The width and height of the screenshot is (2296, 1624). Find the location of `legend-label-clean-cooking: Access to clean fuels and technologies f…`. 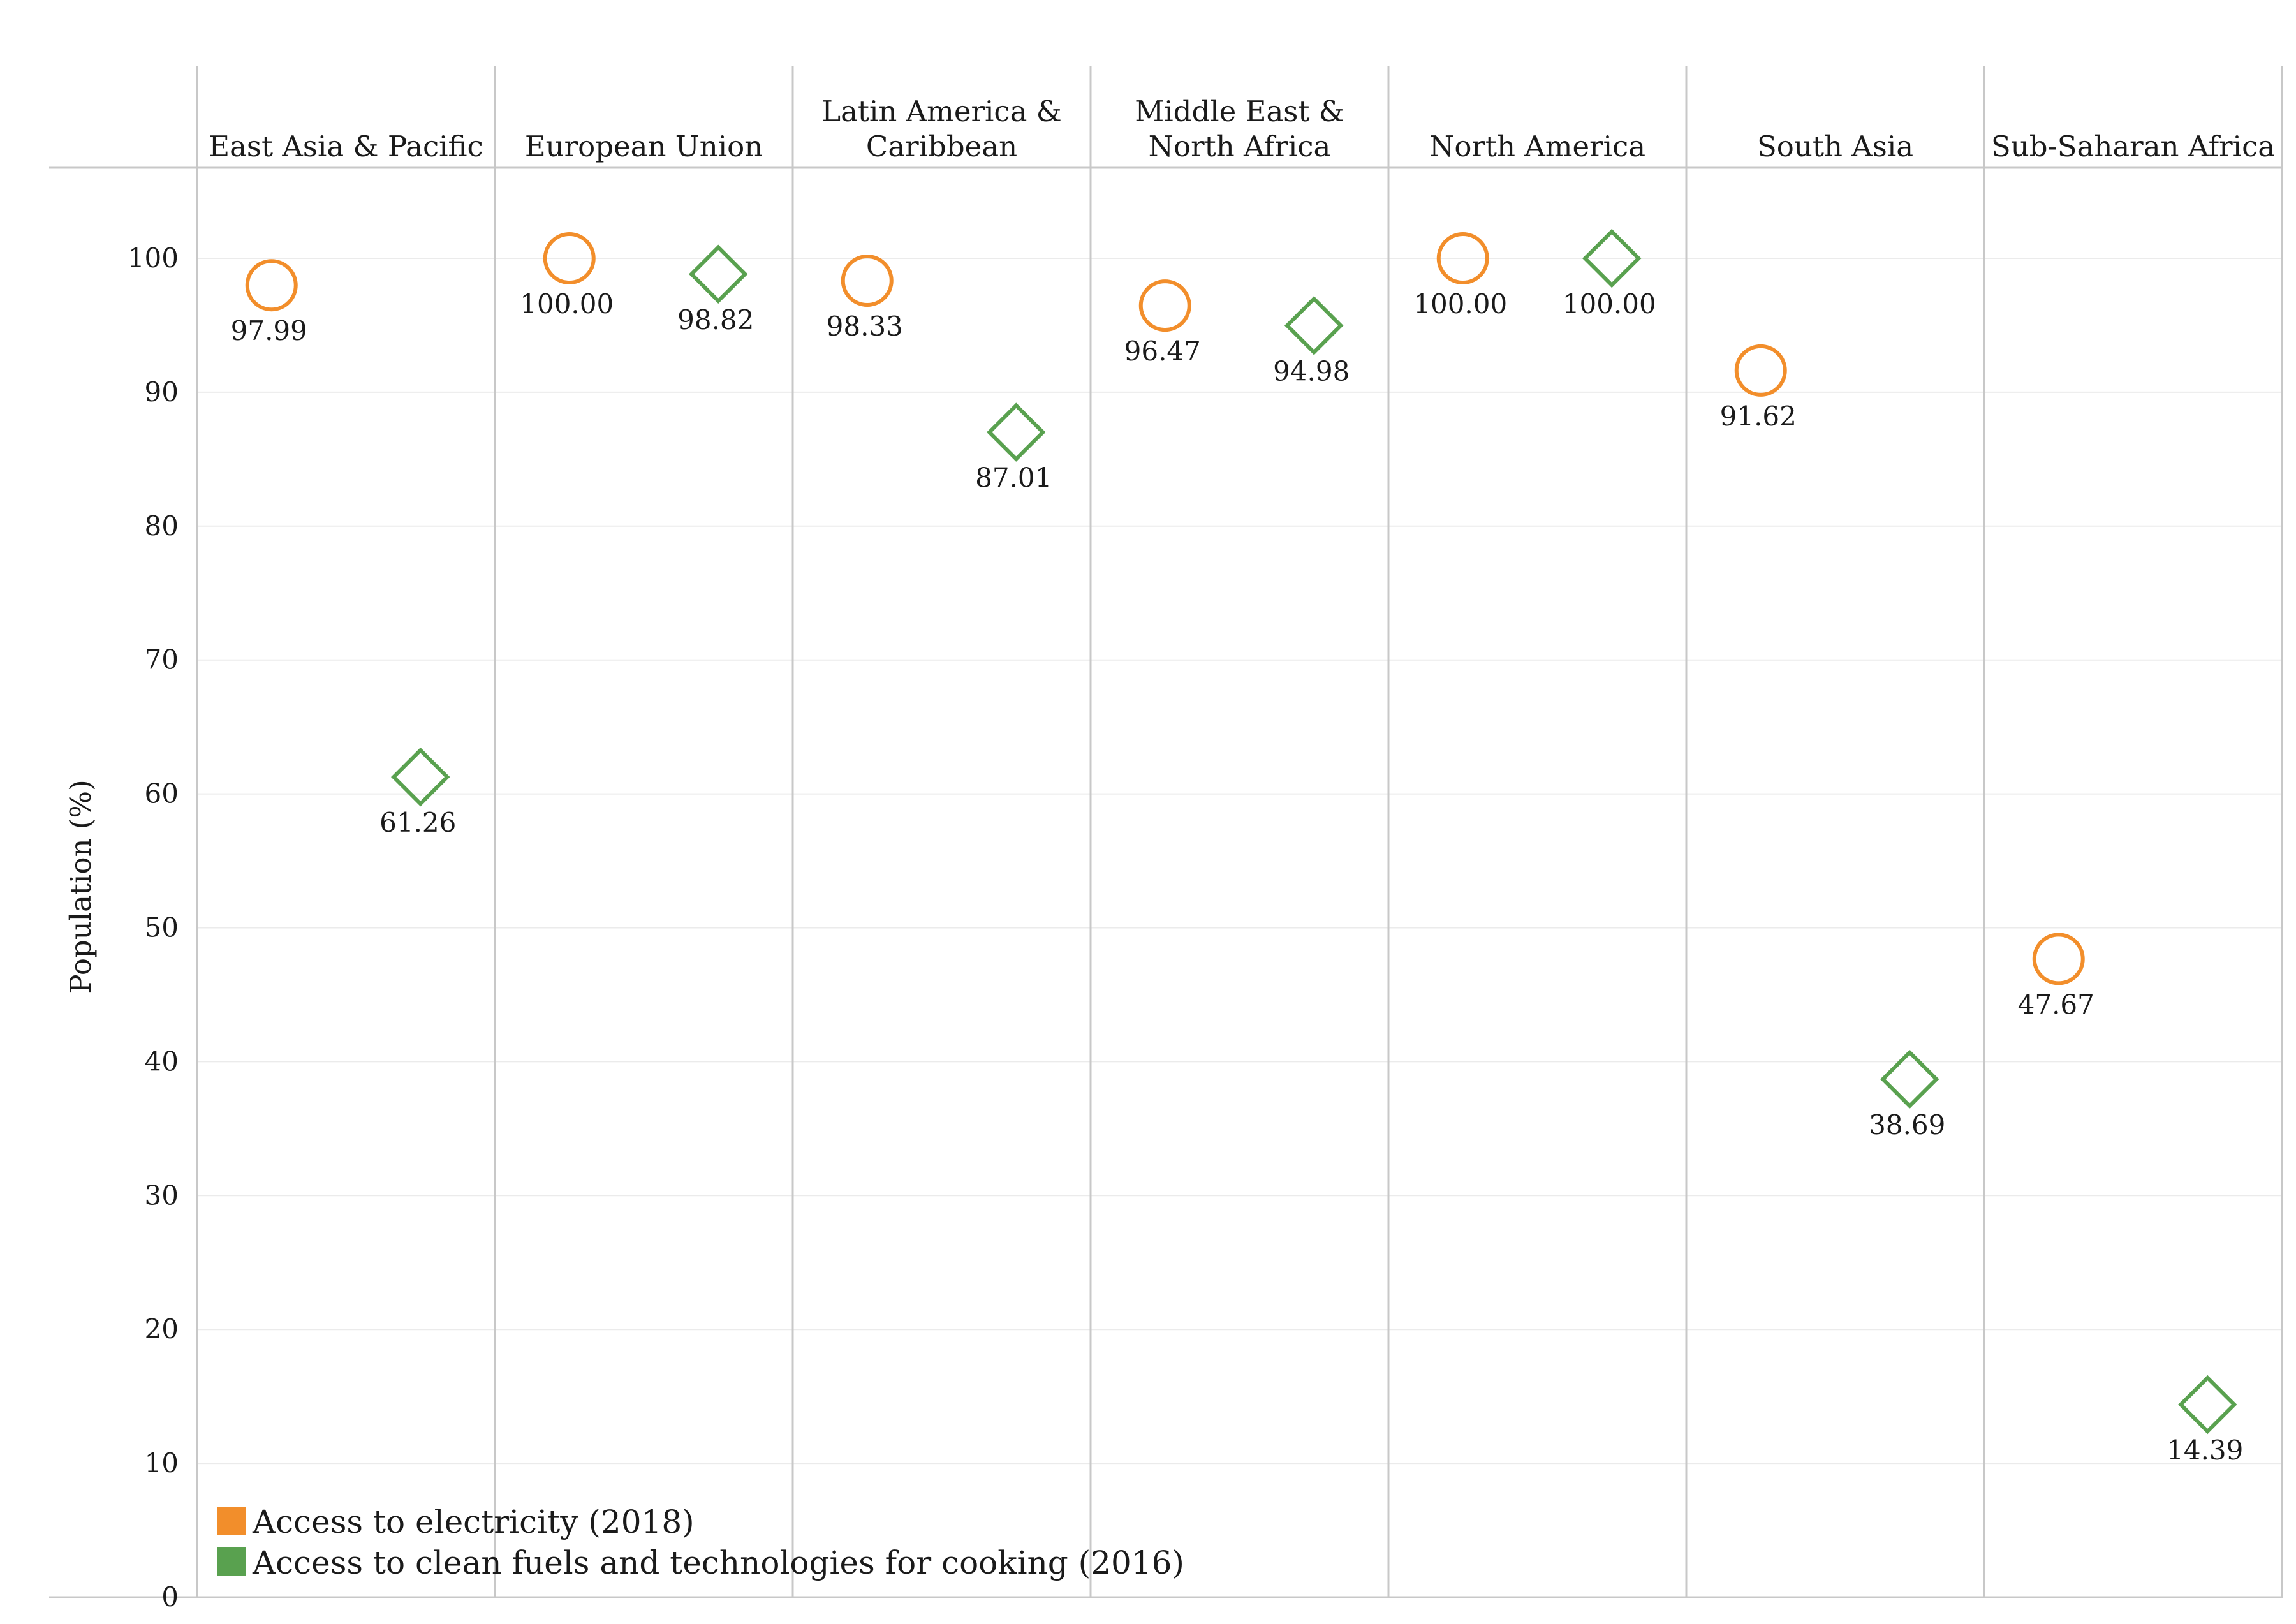

legend-label-clean-cooking: Access to clean fuels and technologies f… is located at coordinates (718, 1562).